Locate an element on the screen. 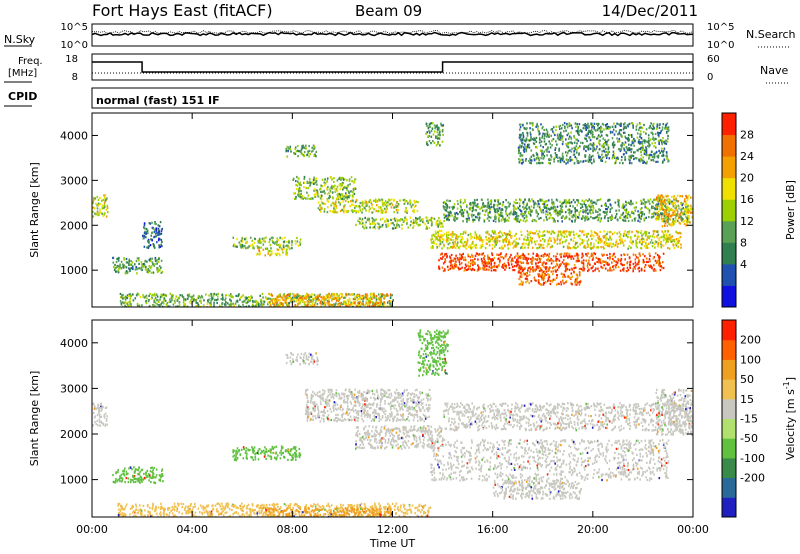 This screenshot has height=554, width=800. power-colorbar-tick-0: 28 is located at coordinates (747, 135).